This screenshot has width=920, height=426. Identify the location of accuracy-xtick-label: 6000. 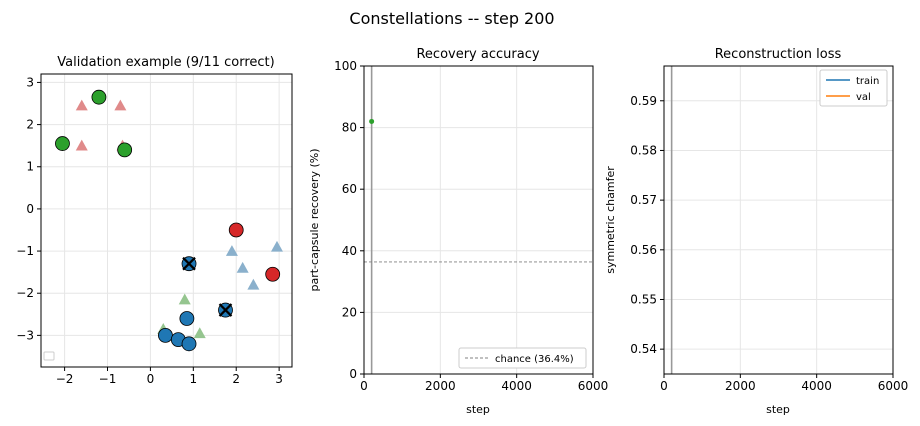
(593, 386).